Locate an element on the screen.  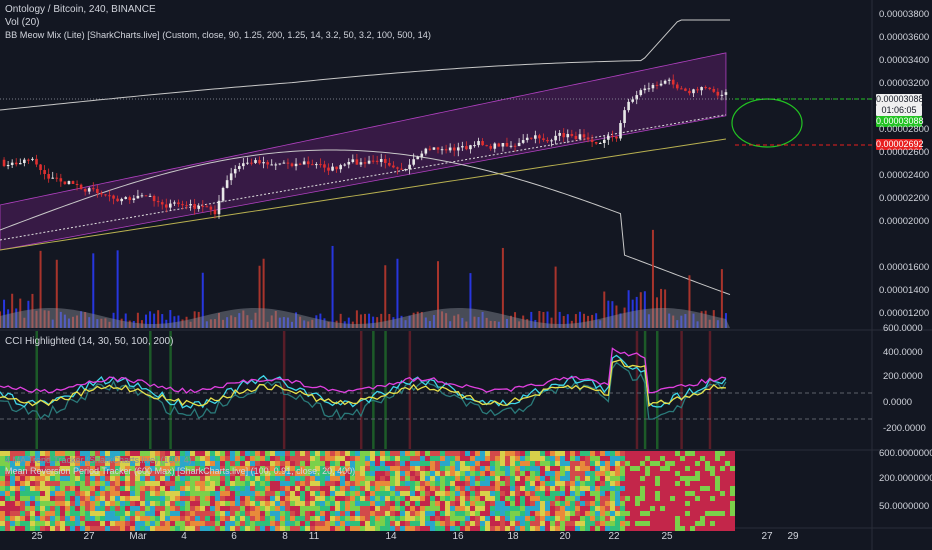
cci-legend: CCI Highlighted (14, 30, 50, 100, 200) is located at coordinates (89, 341).